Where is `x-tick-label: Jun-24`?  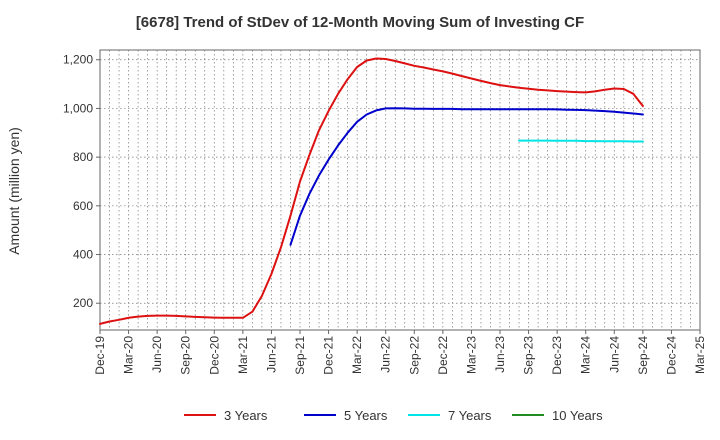
x-tick-label: Jun-24 is located at coordinates (614, 354).